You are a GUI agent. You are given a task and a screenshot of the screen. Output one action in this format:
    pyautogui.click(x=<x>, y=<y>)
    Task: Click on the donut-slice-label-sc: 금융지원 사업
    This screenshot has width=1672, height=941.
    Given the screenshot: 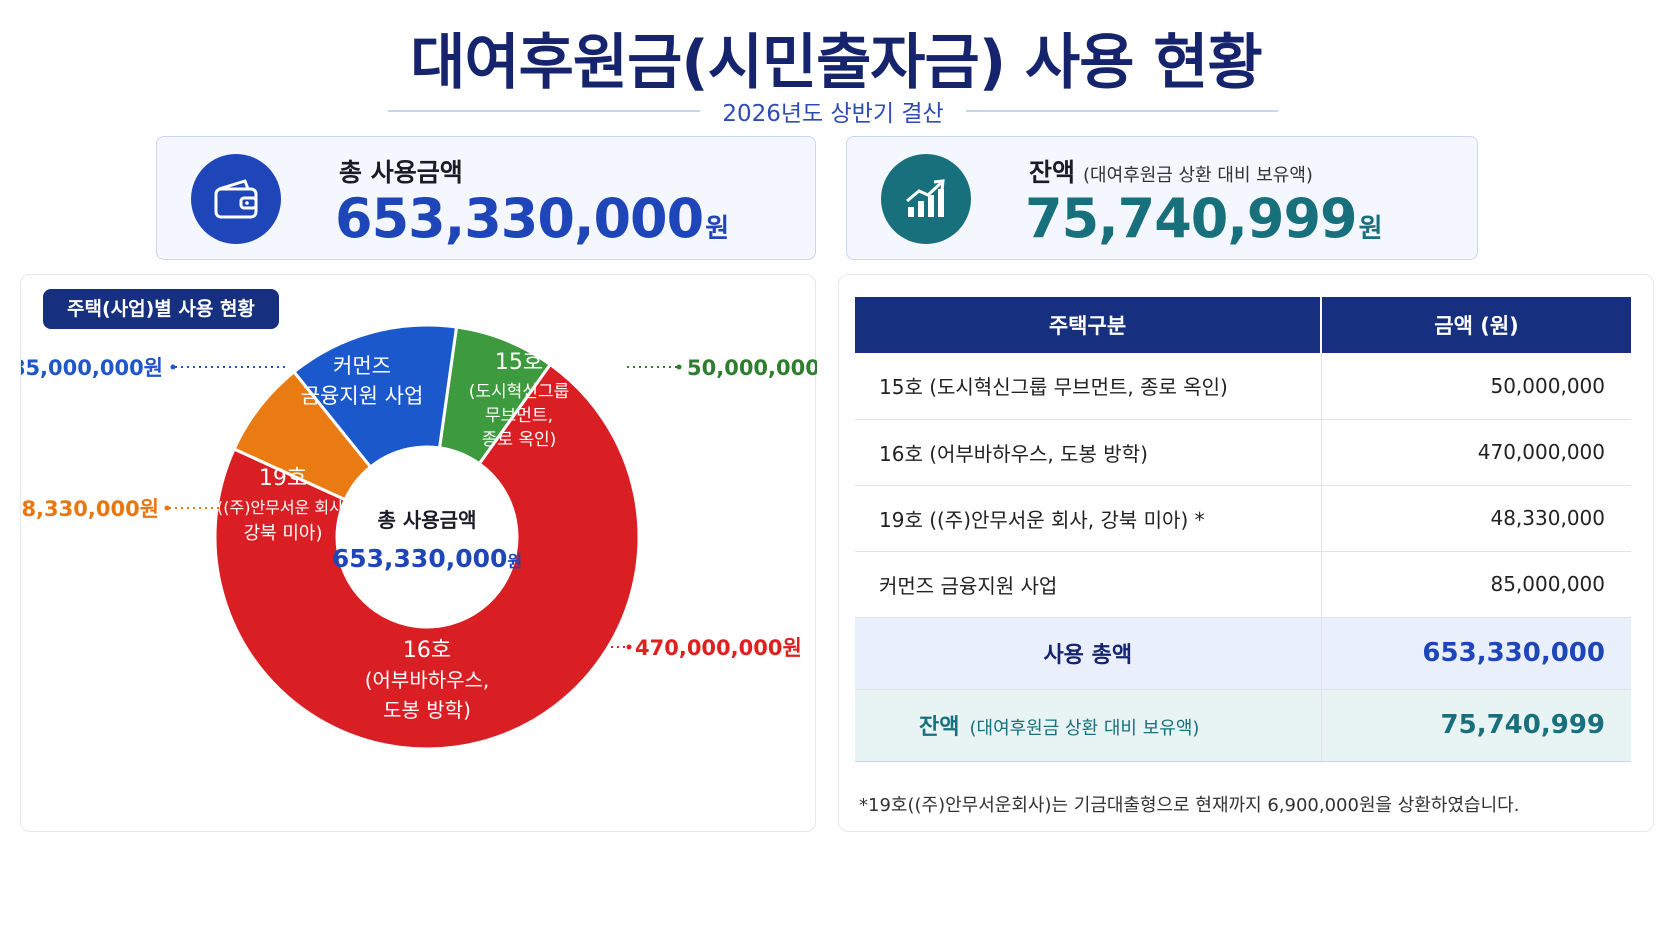 What is the action you would take?
    pyautogui.click(x=362, y=396)
    